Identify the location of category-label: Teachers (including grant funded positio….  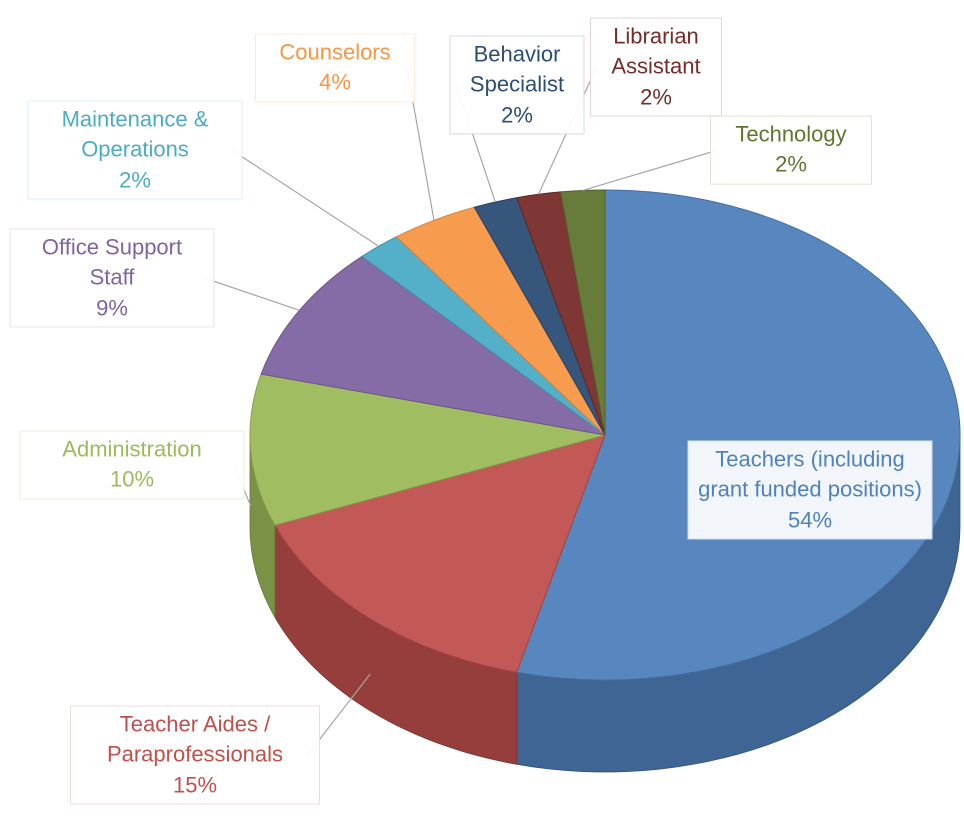
(810, 474).